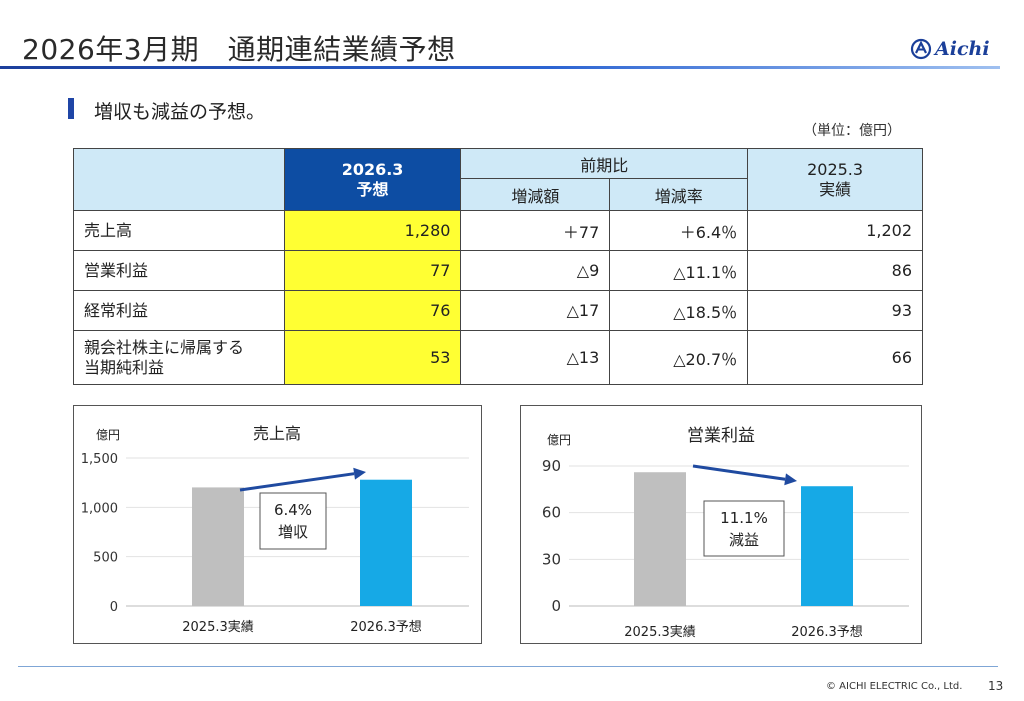 This screenshot has height=701, width=1024. I want to click on diff-value: △9, so click(535, 270).